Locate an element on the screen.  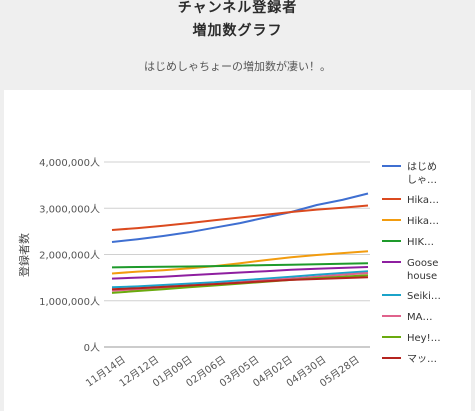
chart-title-line2: 増加数グラフ is located at coordinates (237, 31).